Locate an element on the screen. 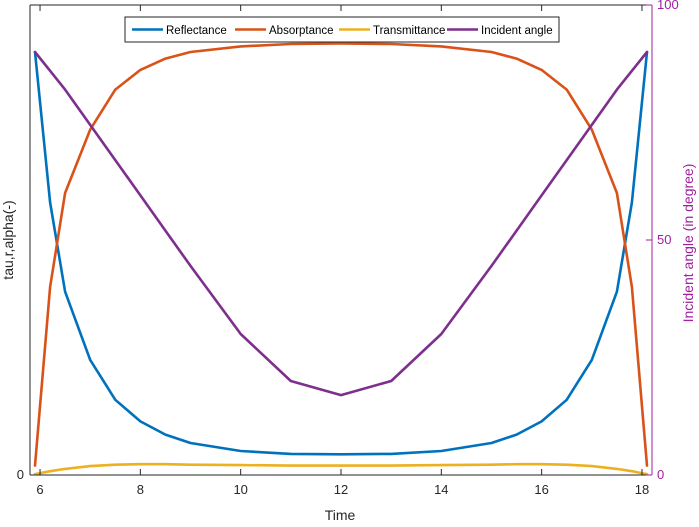 This screenshot has width=699, height=527. x-tick-label: 12 is located at coordinates (341, 489).